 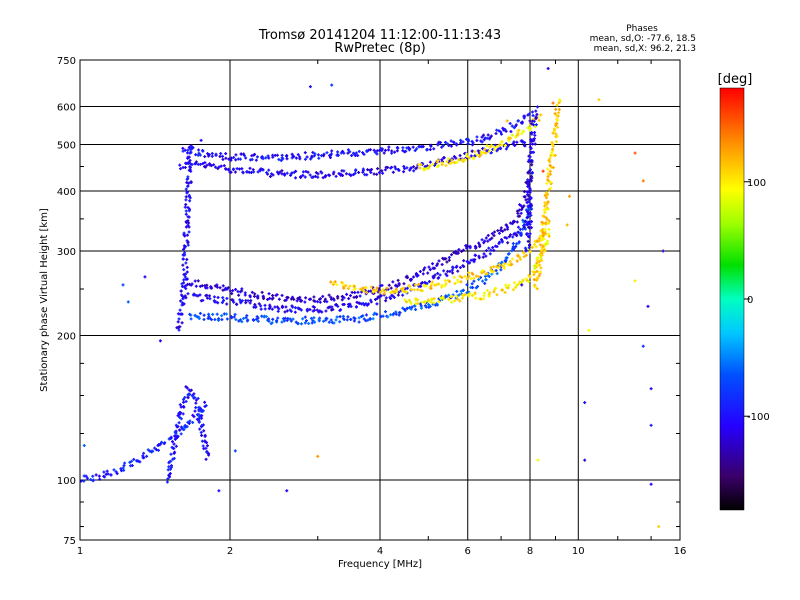 I want to click on colorbar-tick-label: -100, so click(x=758, y=417).